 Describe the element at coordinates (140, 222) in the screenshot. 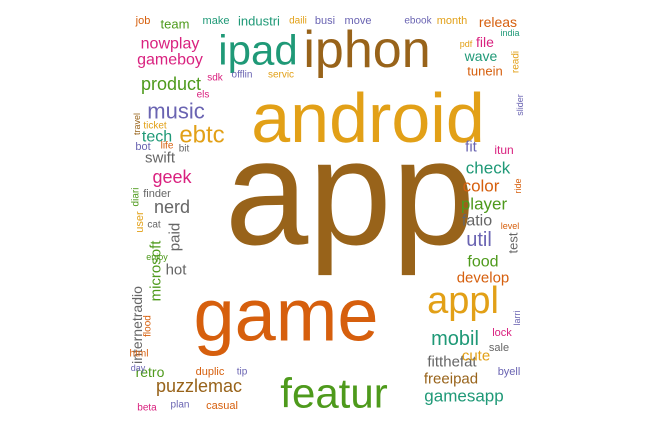

I see `word-user: user` at that location.